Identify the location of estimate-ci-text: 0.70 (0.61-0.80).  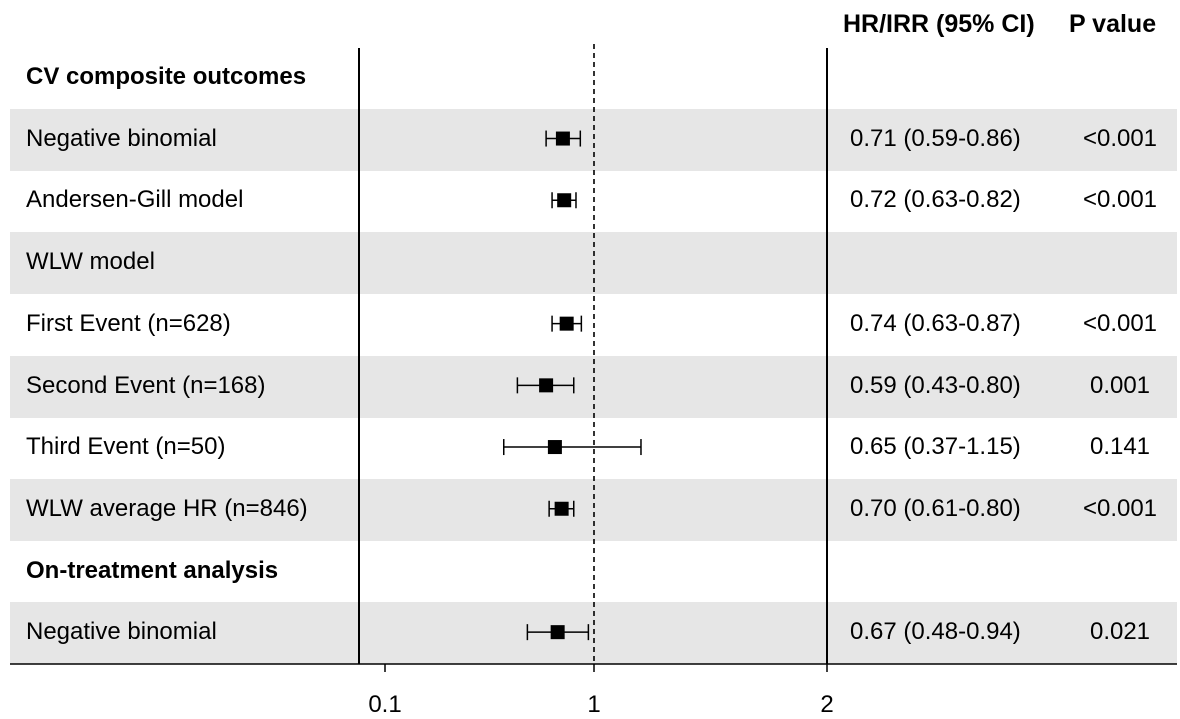
(935, 508).